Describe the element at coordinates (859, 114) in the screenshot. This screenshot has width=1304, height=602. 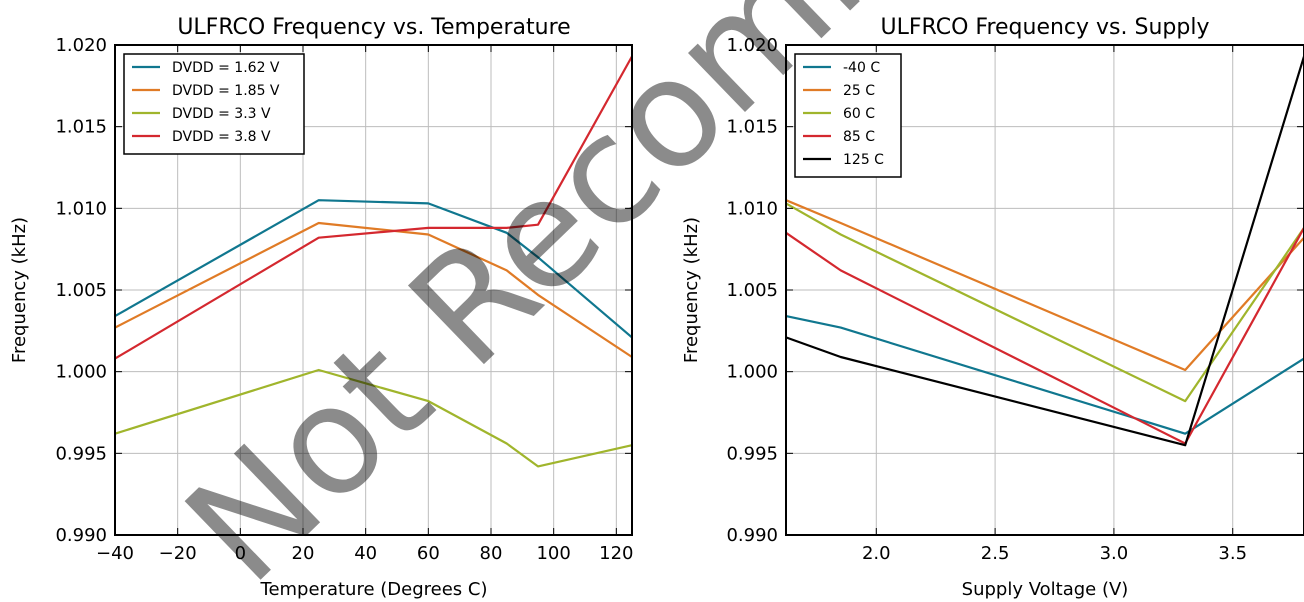
I see `legend-label: 60 C` at that location.